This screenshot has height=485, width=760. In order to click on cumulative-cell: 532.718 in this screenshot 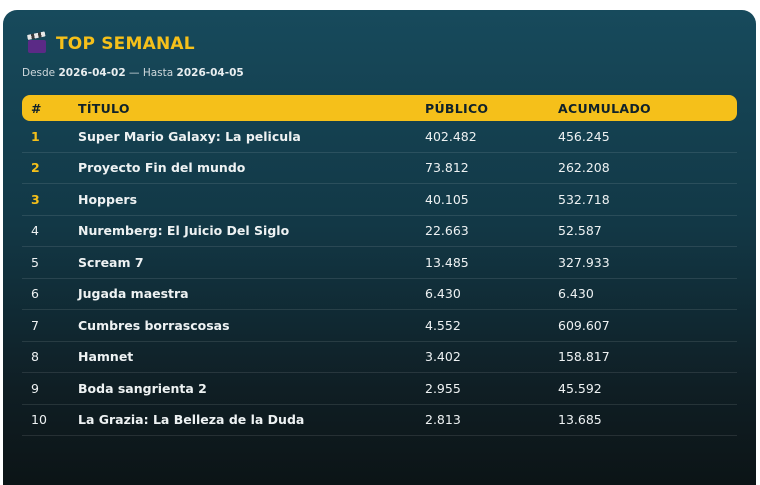, I will do `click(647, 199)`.